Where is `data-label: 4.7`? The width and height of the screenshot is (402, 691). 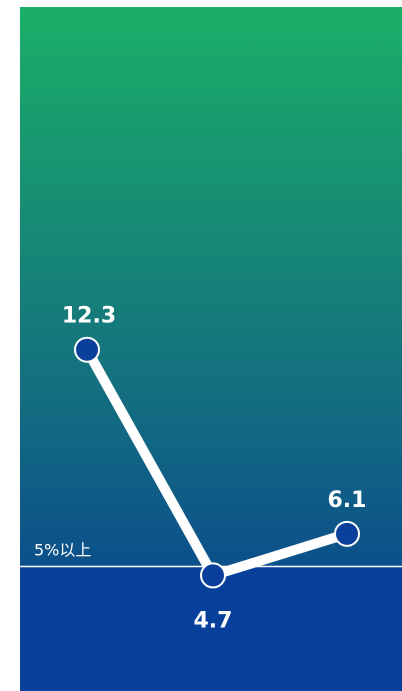 data-label: 4.7 is located at coordinates (213, 620).